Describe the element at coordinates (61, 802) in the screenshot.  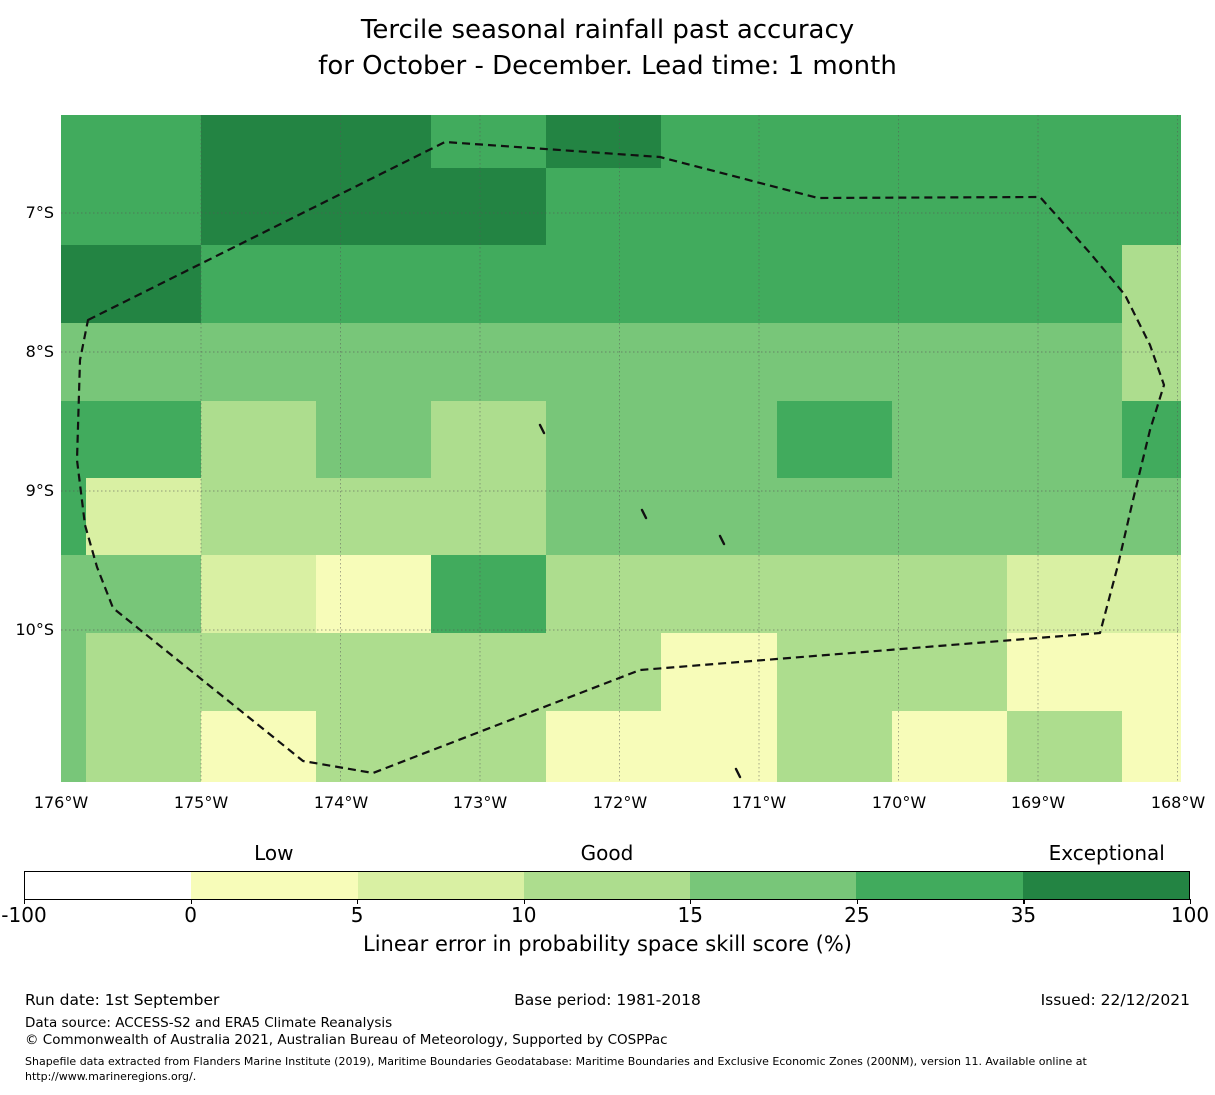
I see `x-tick-label: 176°W` at that location.